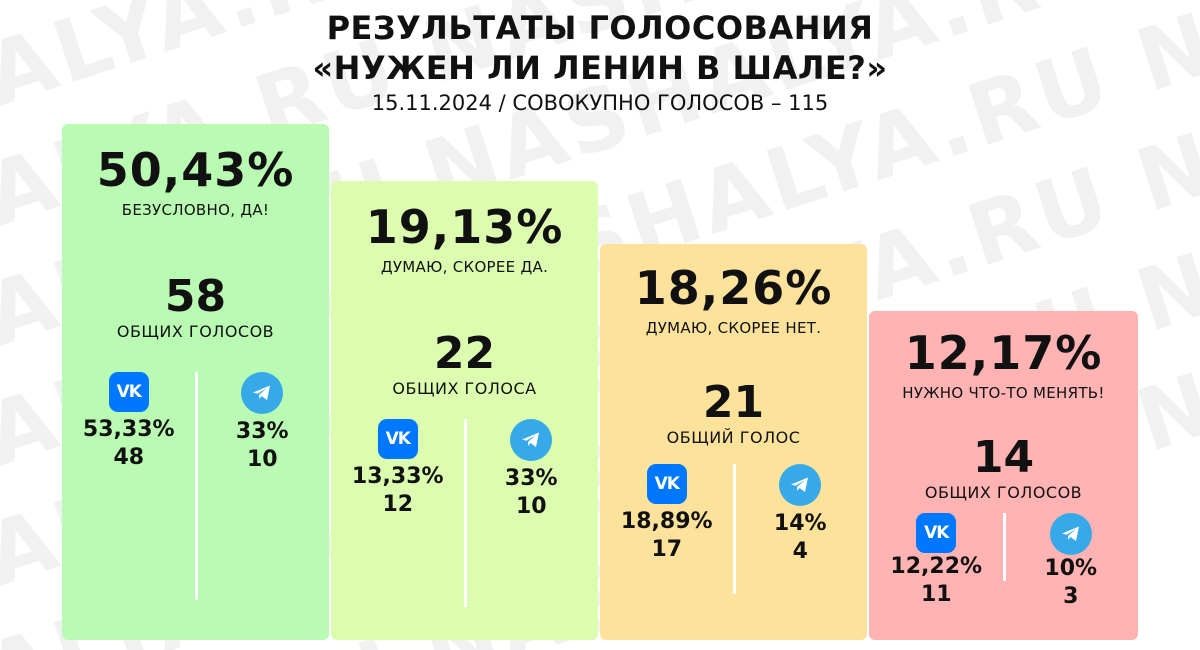 This screenshot has width=1200, height=650. I want to click on card-total-label: ОБЩИХ ГОЛОСА, so click(464, 388).